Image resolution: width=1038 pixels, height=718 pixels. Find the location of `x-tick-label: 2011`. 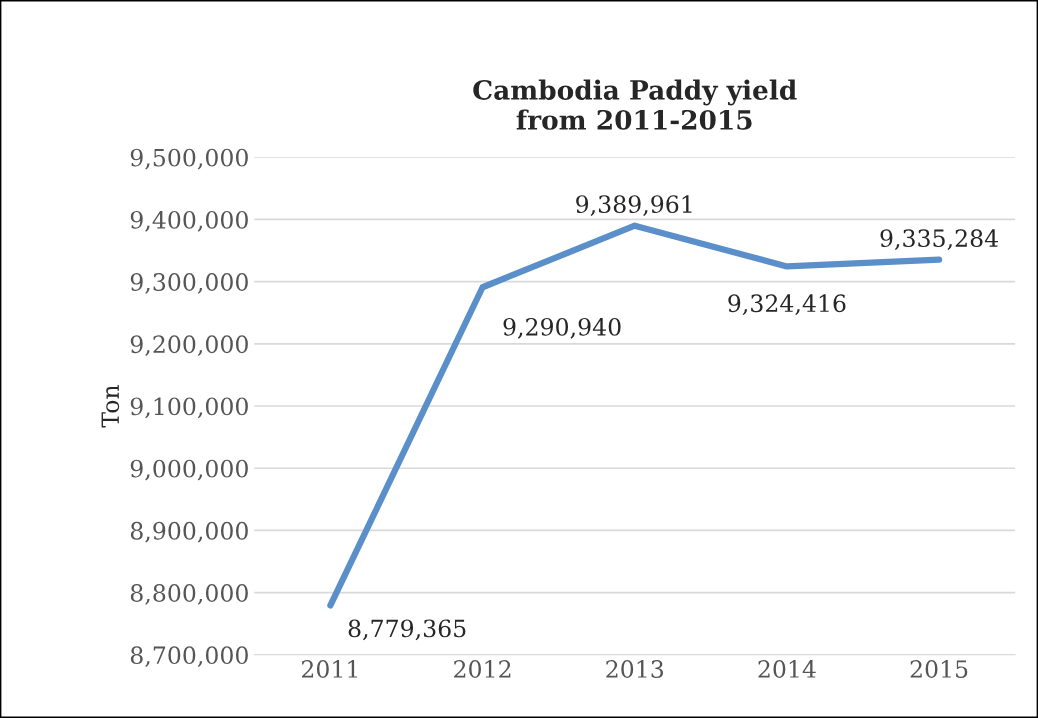

x-tick-label: 2011 is located at coordinates (329, 669).